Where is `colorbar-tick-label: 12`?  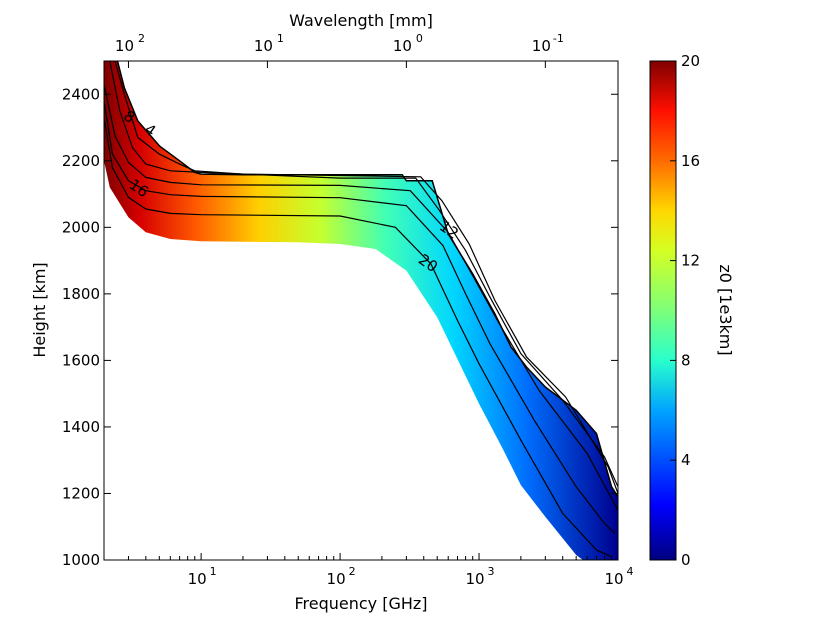 colorbar-tick-label: 12 is located at coordinates (690, 261).